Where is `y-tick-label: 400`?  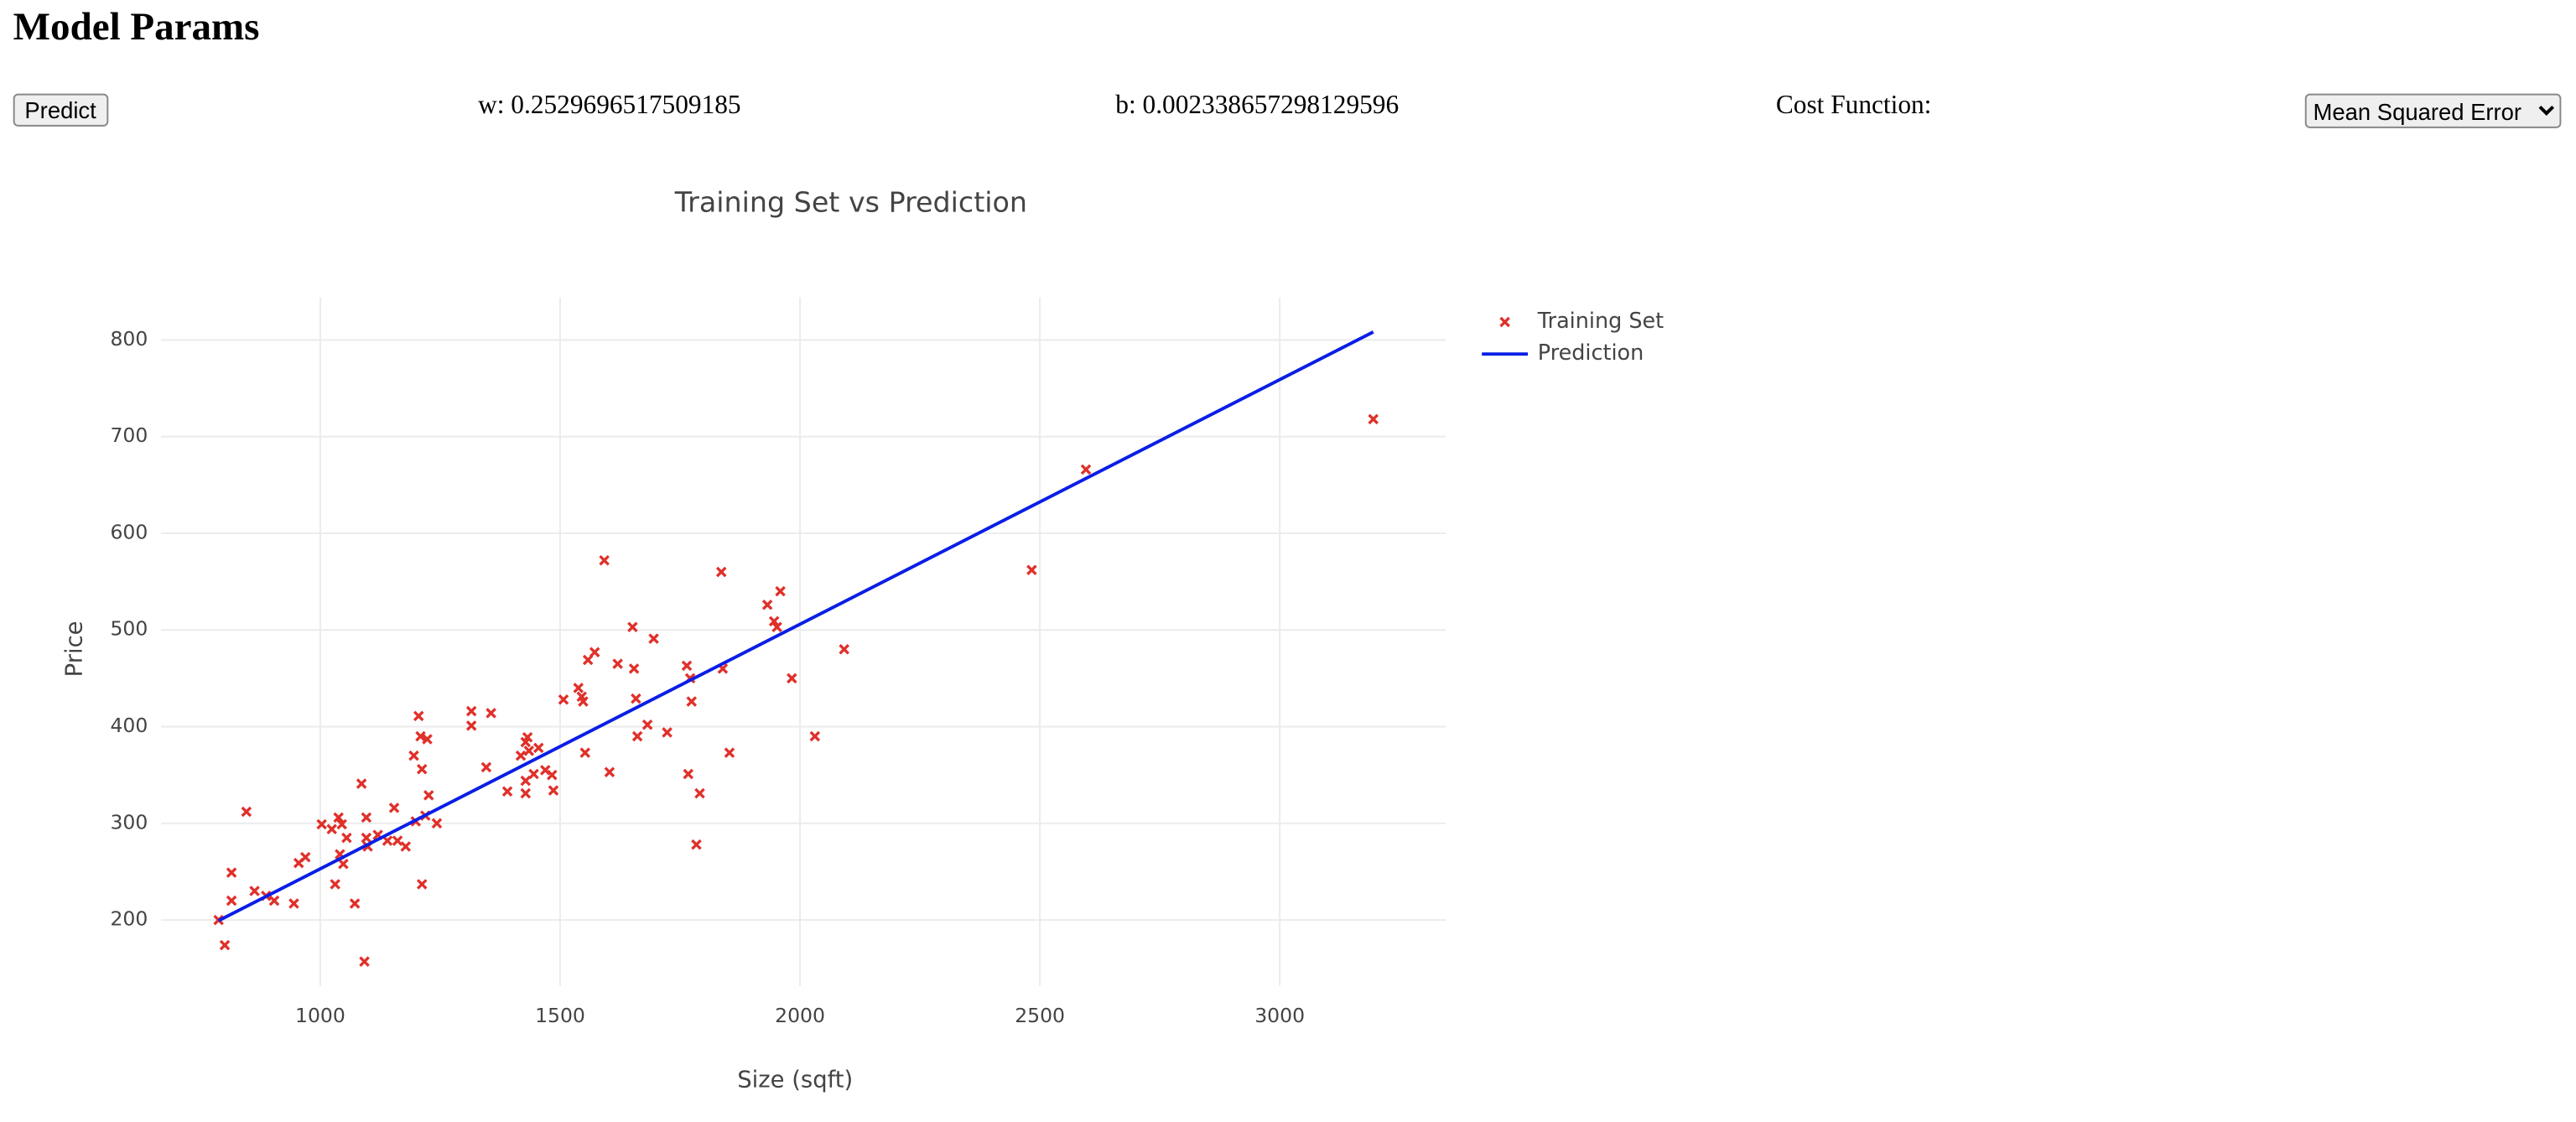 y-tick-label: 400 is located at coordinates (129, 725).